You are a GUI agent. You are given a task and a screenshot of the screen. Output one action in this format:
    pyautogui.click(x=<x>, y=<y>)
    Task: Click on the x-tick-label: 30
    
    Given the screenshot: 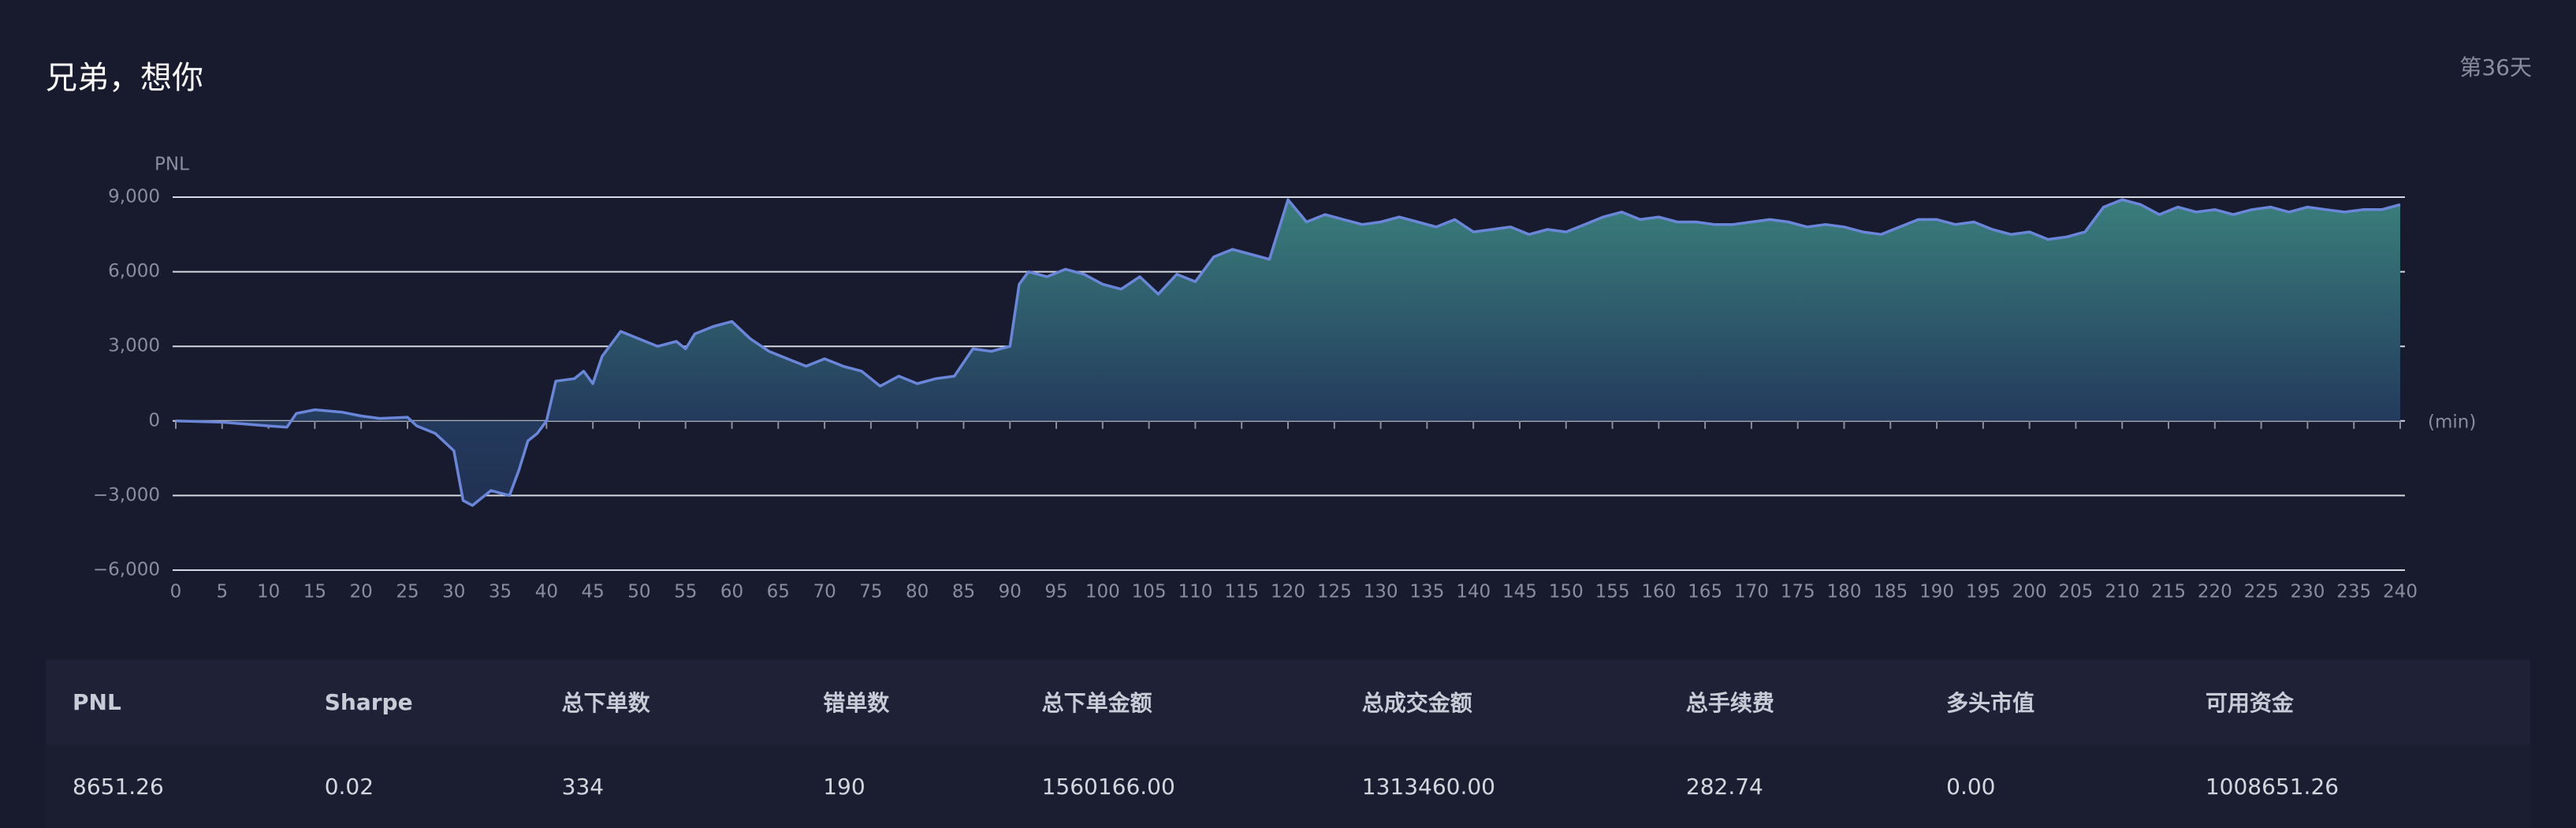 What is the action you would take?
    pyautogui.click(x=453, y=592)
    